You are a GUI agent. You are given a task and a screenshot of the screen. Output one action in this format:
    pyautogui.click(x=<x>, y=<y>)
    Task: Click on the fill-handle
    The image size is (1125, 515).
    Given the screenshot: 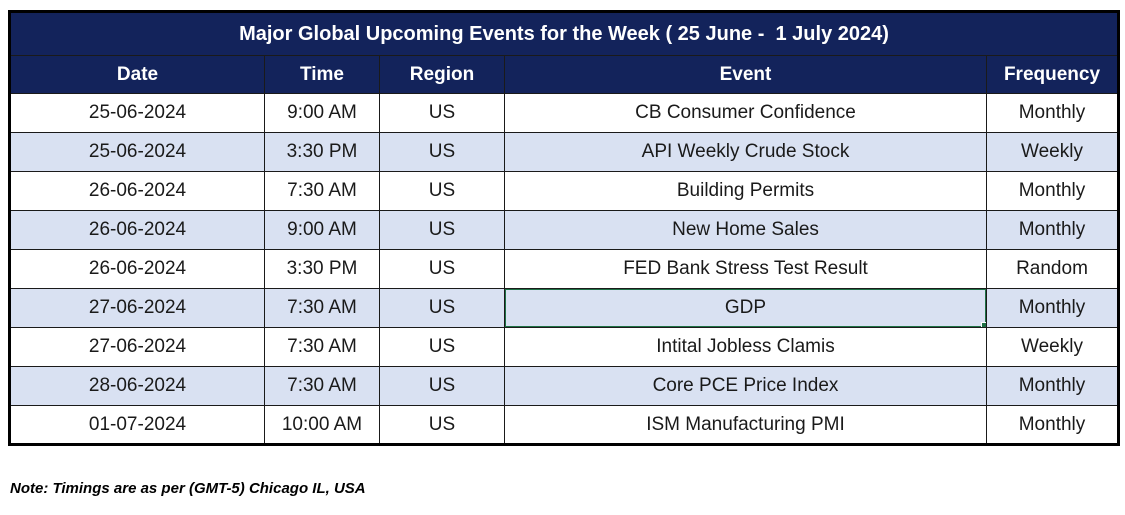 What is the action you would take?
    pyautogui.click(x=983, y=324)
    